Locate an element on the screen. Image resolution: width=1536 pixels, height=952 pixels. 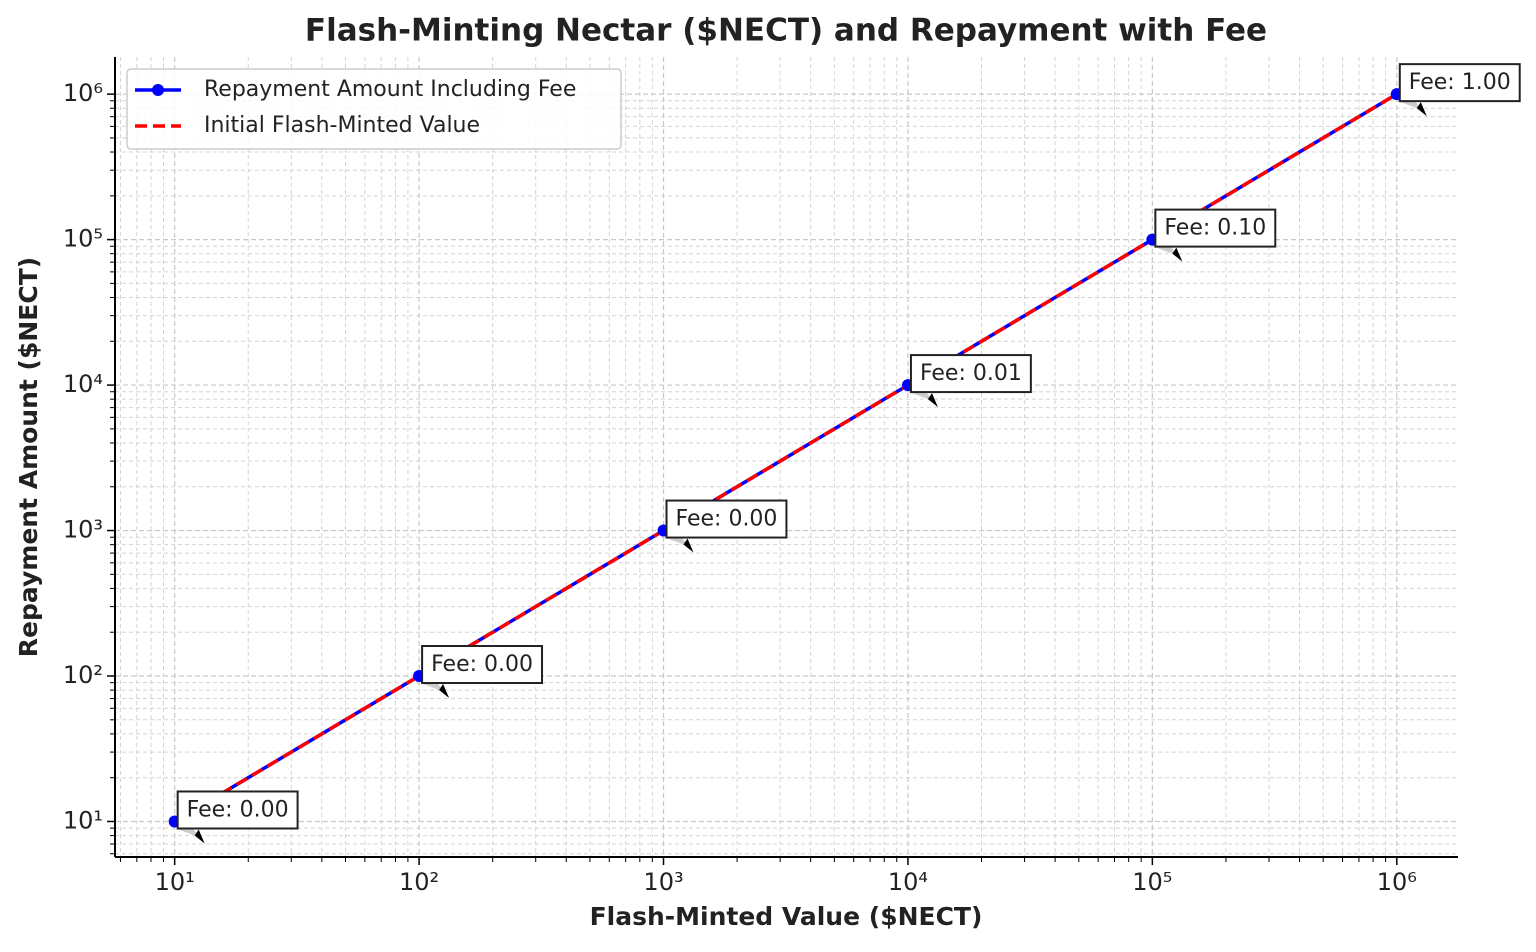
x-tick-label: 10³ is located at coordinates (663, 882).